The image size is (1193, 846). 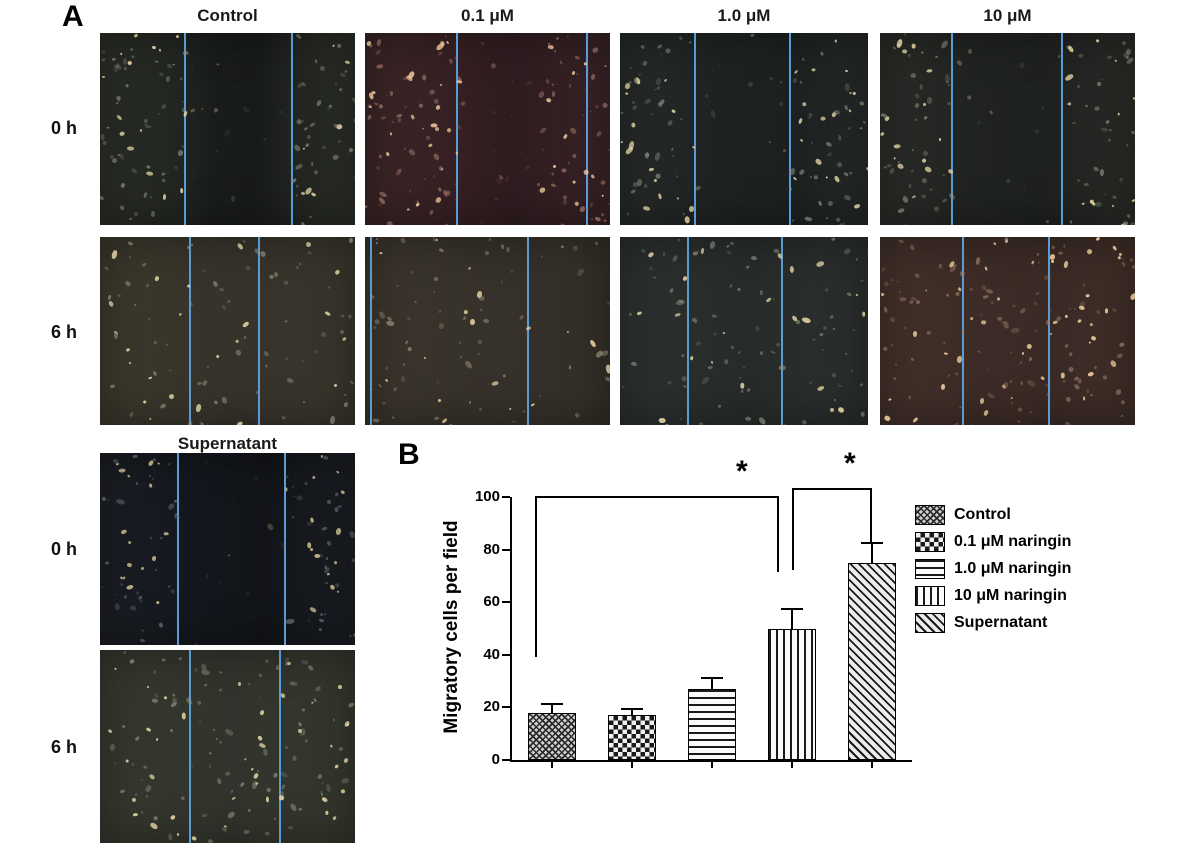 What do you see at coordinates (495, 759) in the screenshot?
I see `y-tick-label: 0` at bounding box center [495, 759].